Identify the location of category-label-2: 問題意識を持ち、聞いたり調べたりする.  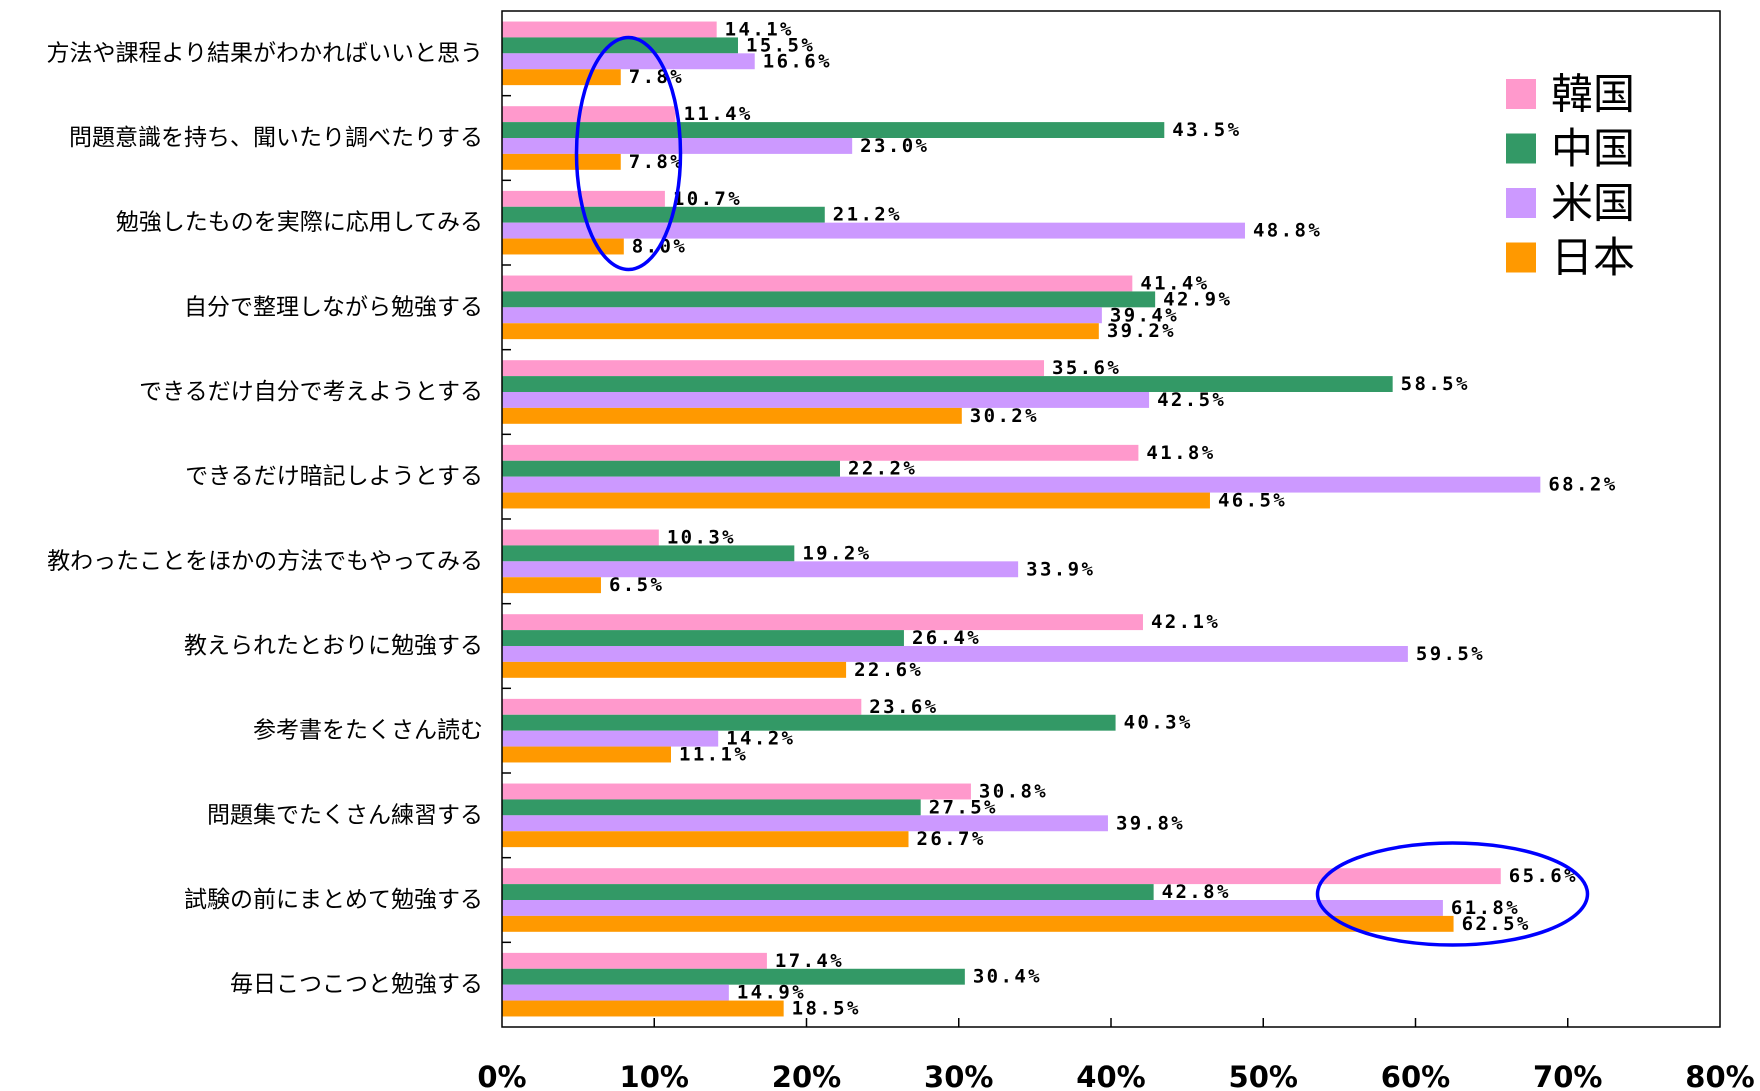
(276, 138).